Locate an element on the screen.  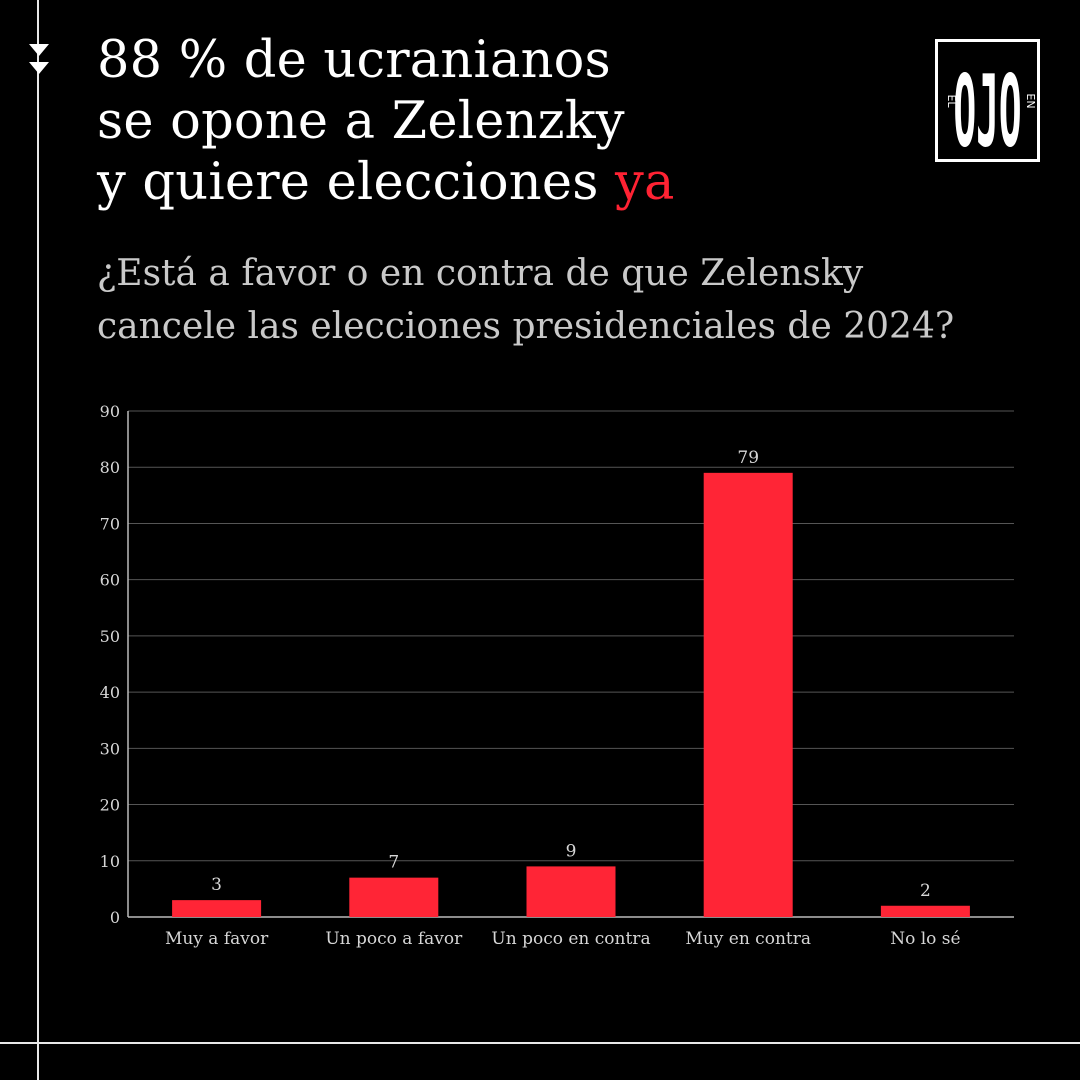
logo-text-en: EN is located at coordinates (1030, 100).